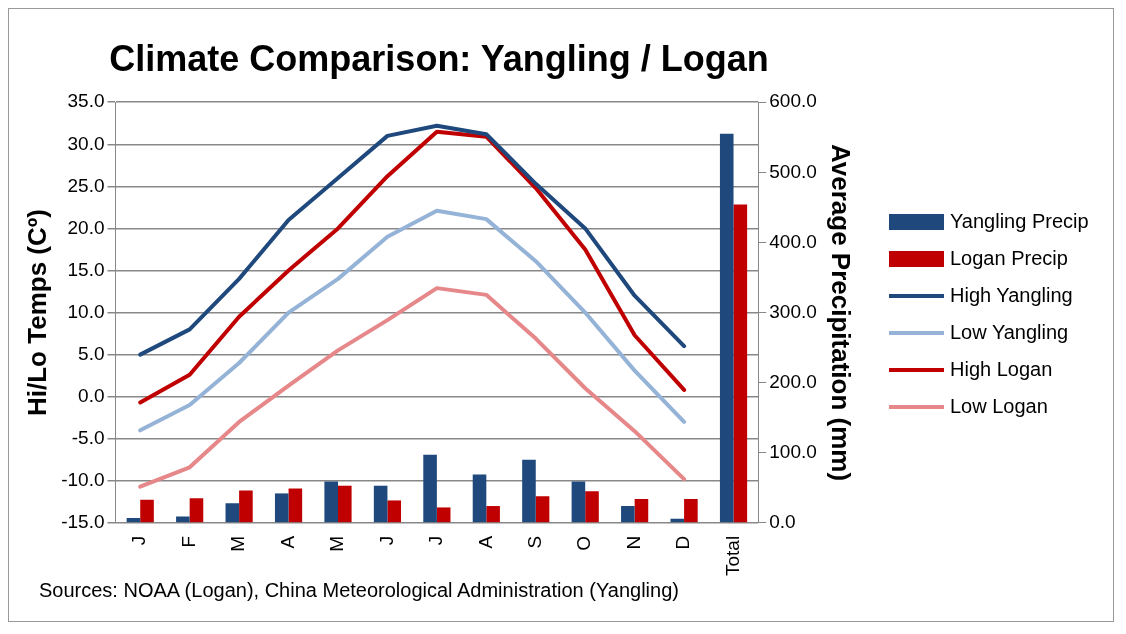 The image size is (1126, 634). I want to click on source-note: Sources: NOAA (Logan), China Meteorological Administration (Yangling), so click(359, 590).